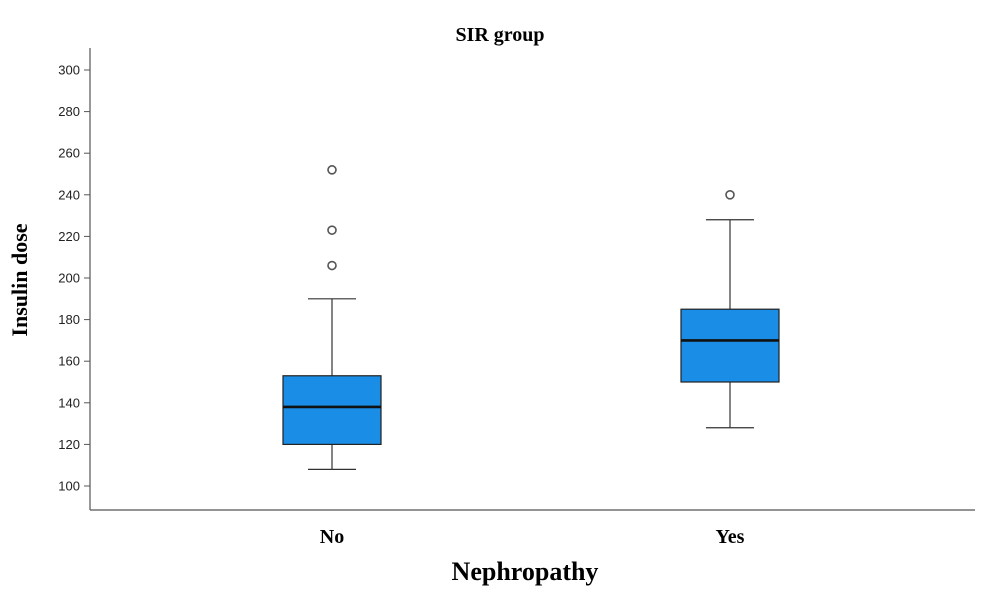 The height and width of the screenshot is (600, 1000). What do you see at coordinates (69, 486) in the screenshot?
I see `y-tick-label: 100` at bounding box center [69, 486].